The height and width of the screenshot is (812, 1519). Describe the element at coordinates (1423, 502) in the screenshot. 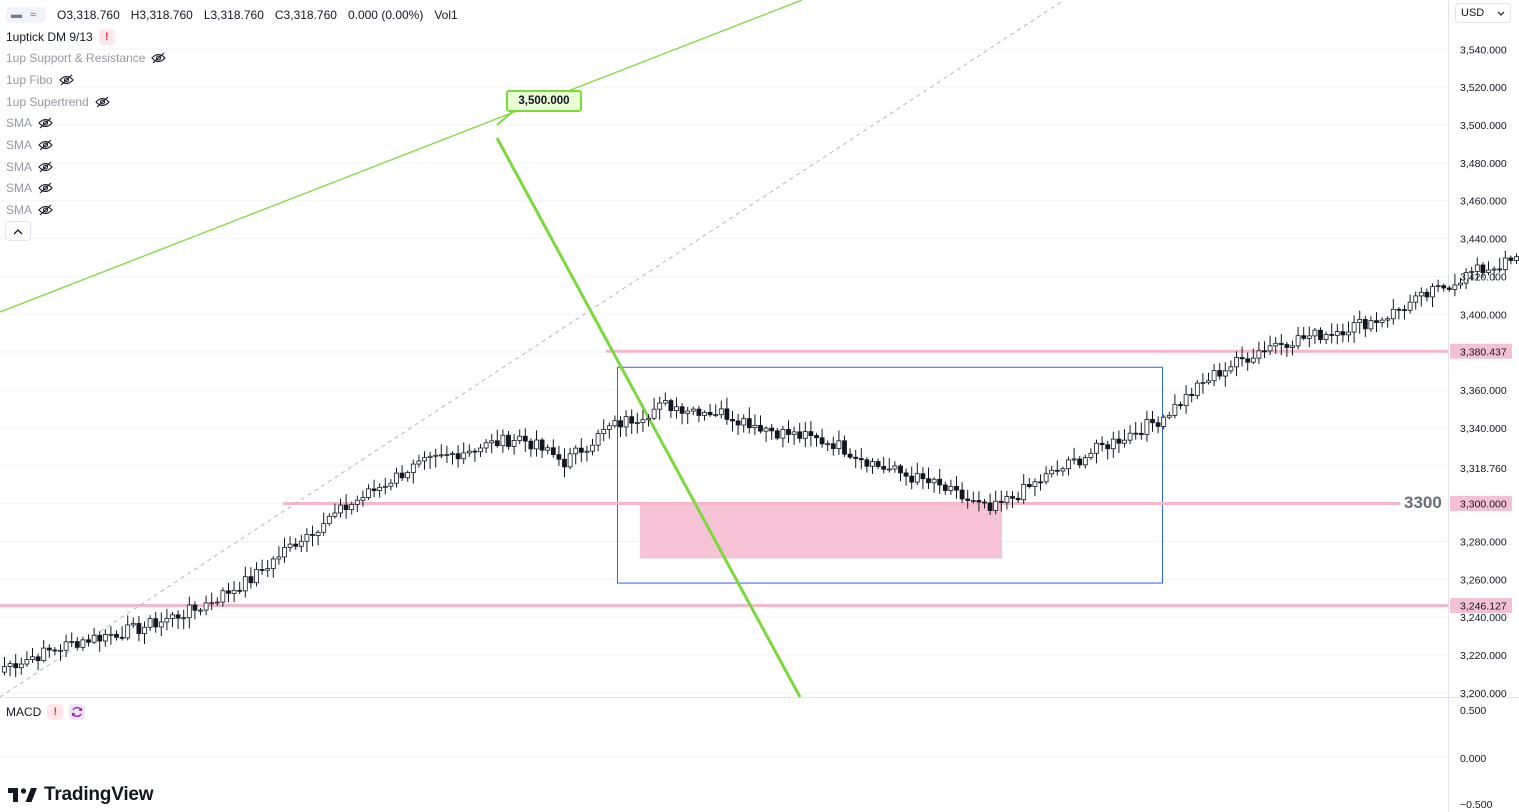

I see `level-3300-label: 3300` at that location.